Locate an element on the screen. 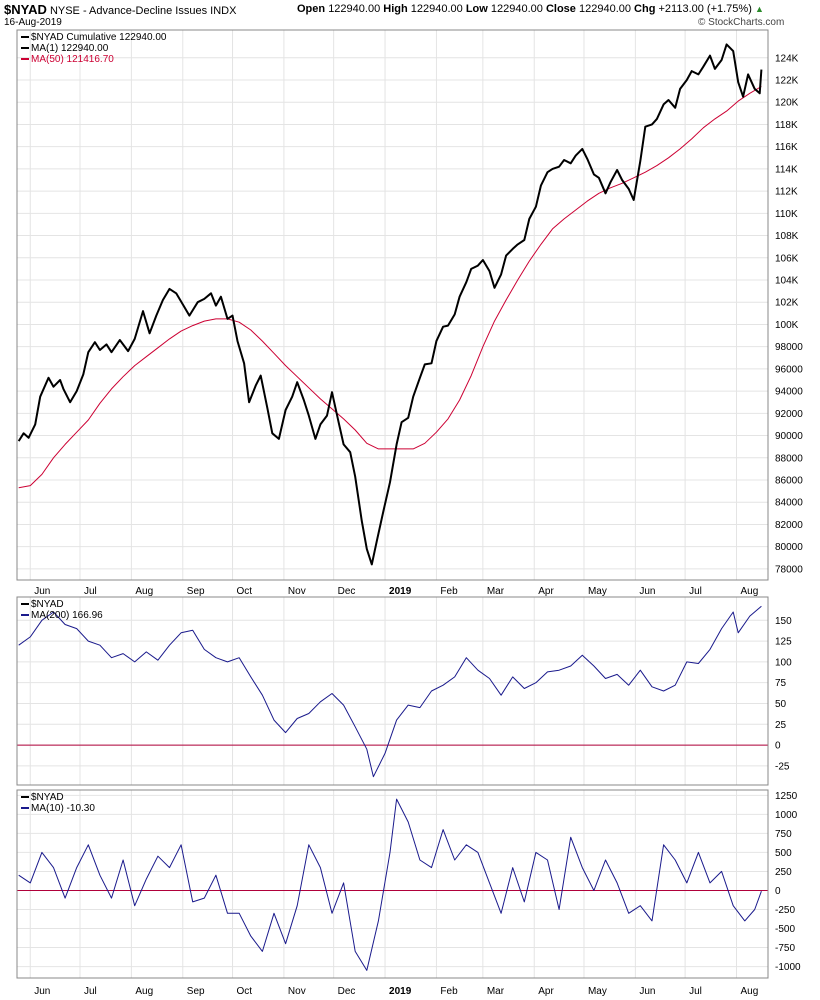  symbol: $NYAD is located at coordinates (25, 9).